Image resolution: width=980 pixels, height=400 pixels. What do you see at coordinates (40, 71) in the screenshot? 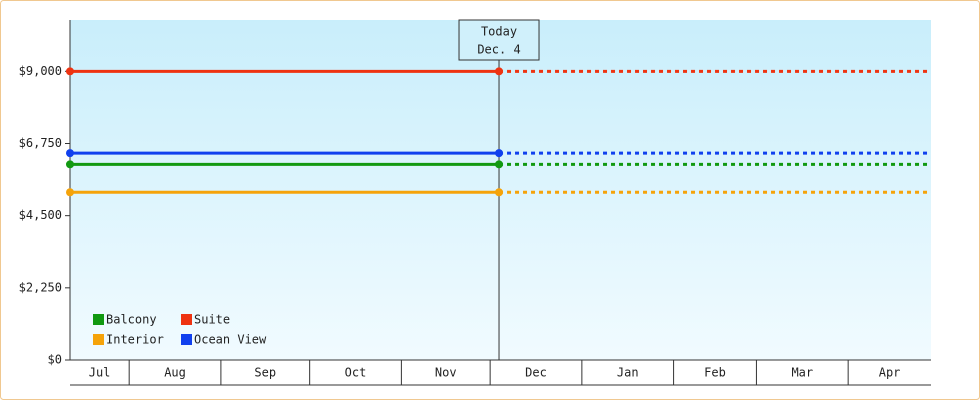
I see `y-tick-label: $9,000` at bounding box center [40, 71].